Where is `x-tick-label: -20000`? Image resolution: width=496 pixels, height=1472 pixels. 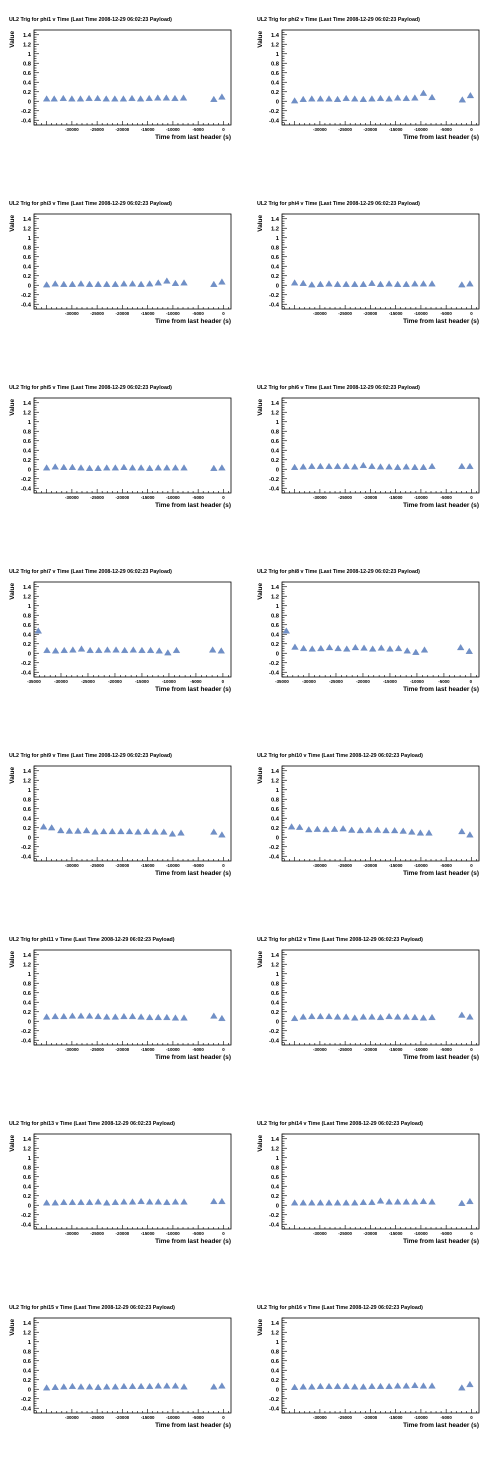 x-tick-label: -20000 is located at coordinates (123, 865).